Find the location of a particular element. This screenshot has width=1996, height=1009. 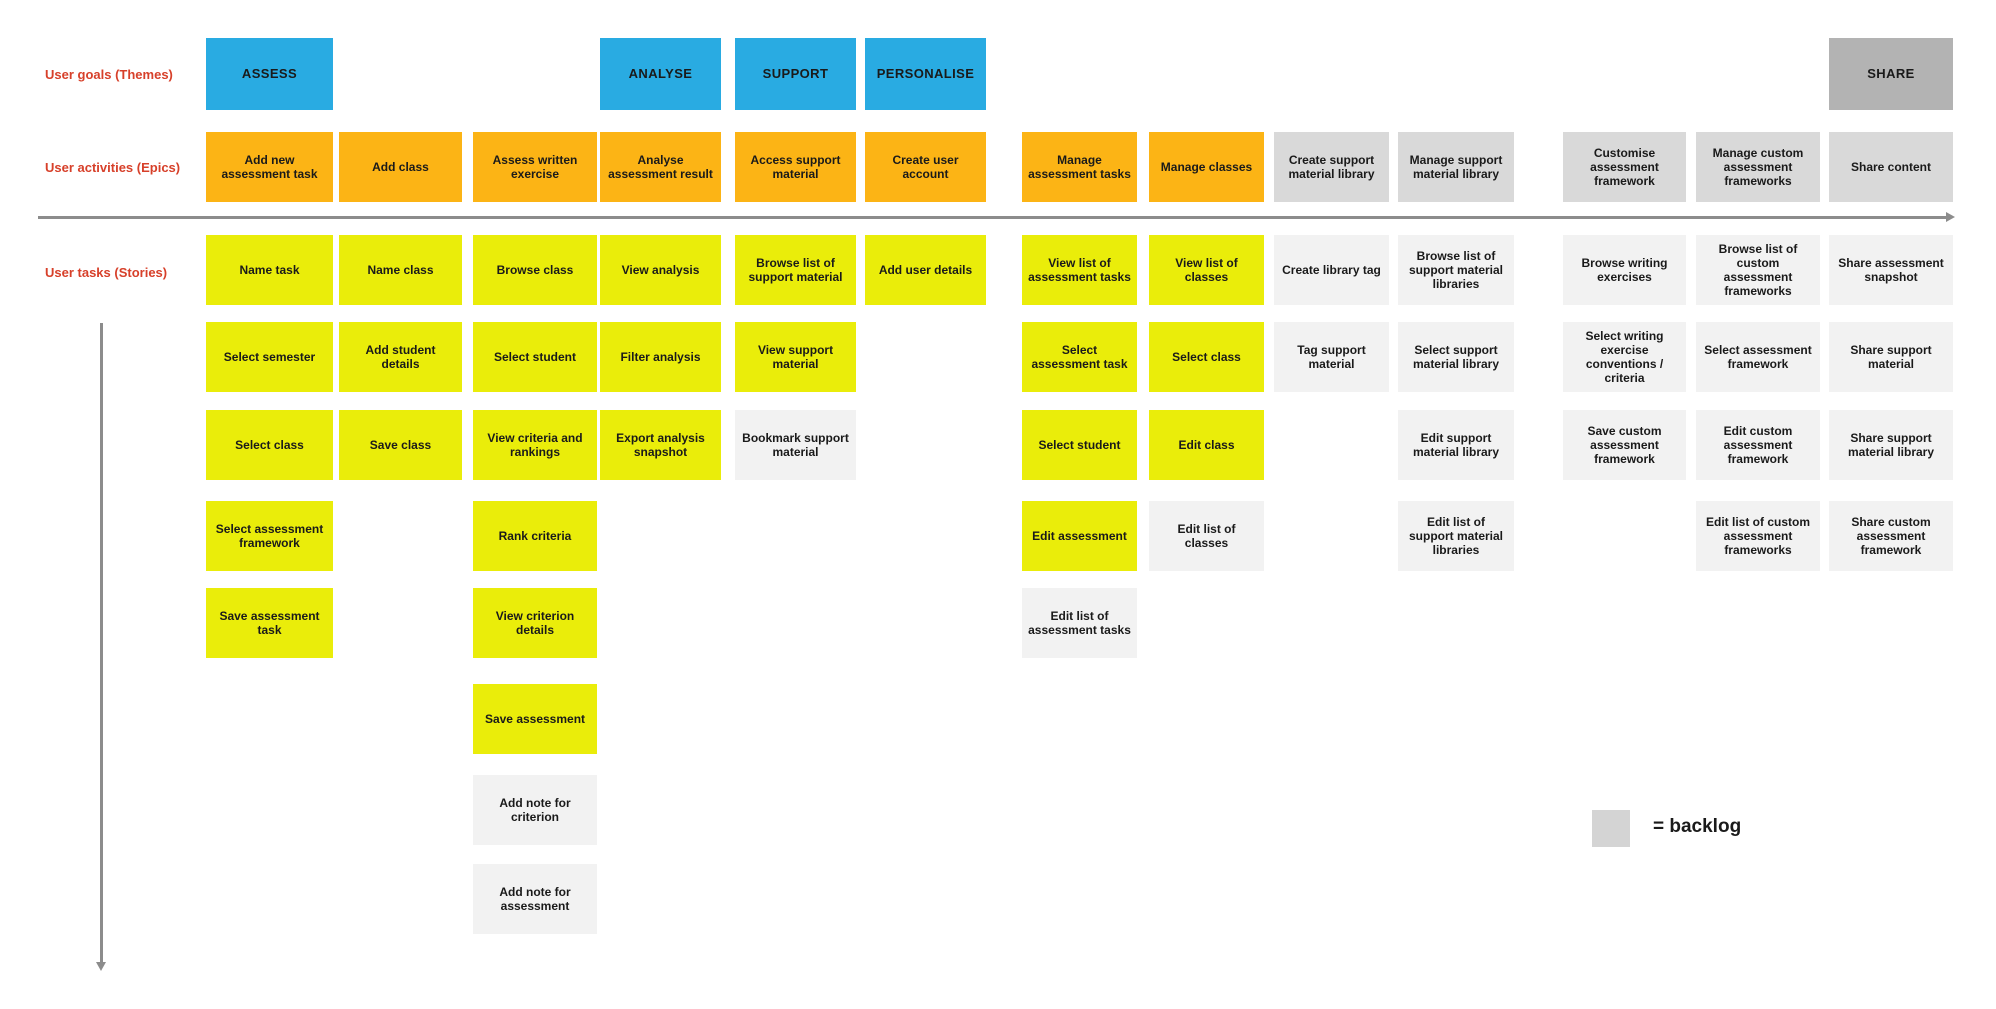

priority-axis-line is located at coordinates (101, 643).